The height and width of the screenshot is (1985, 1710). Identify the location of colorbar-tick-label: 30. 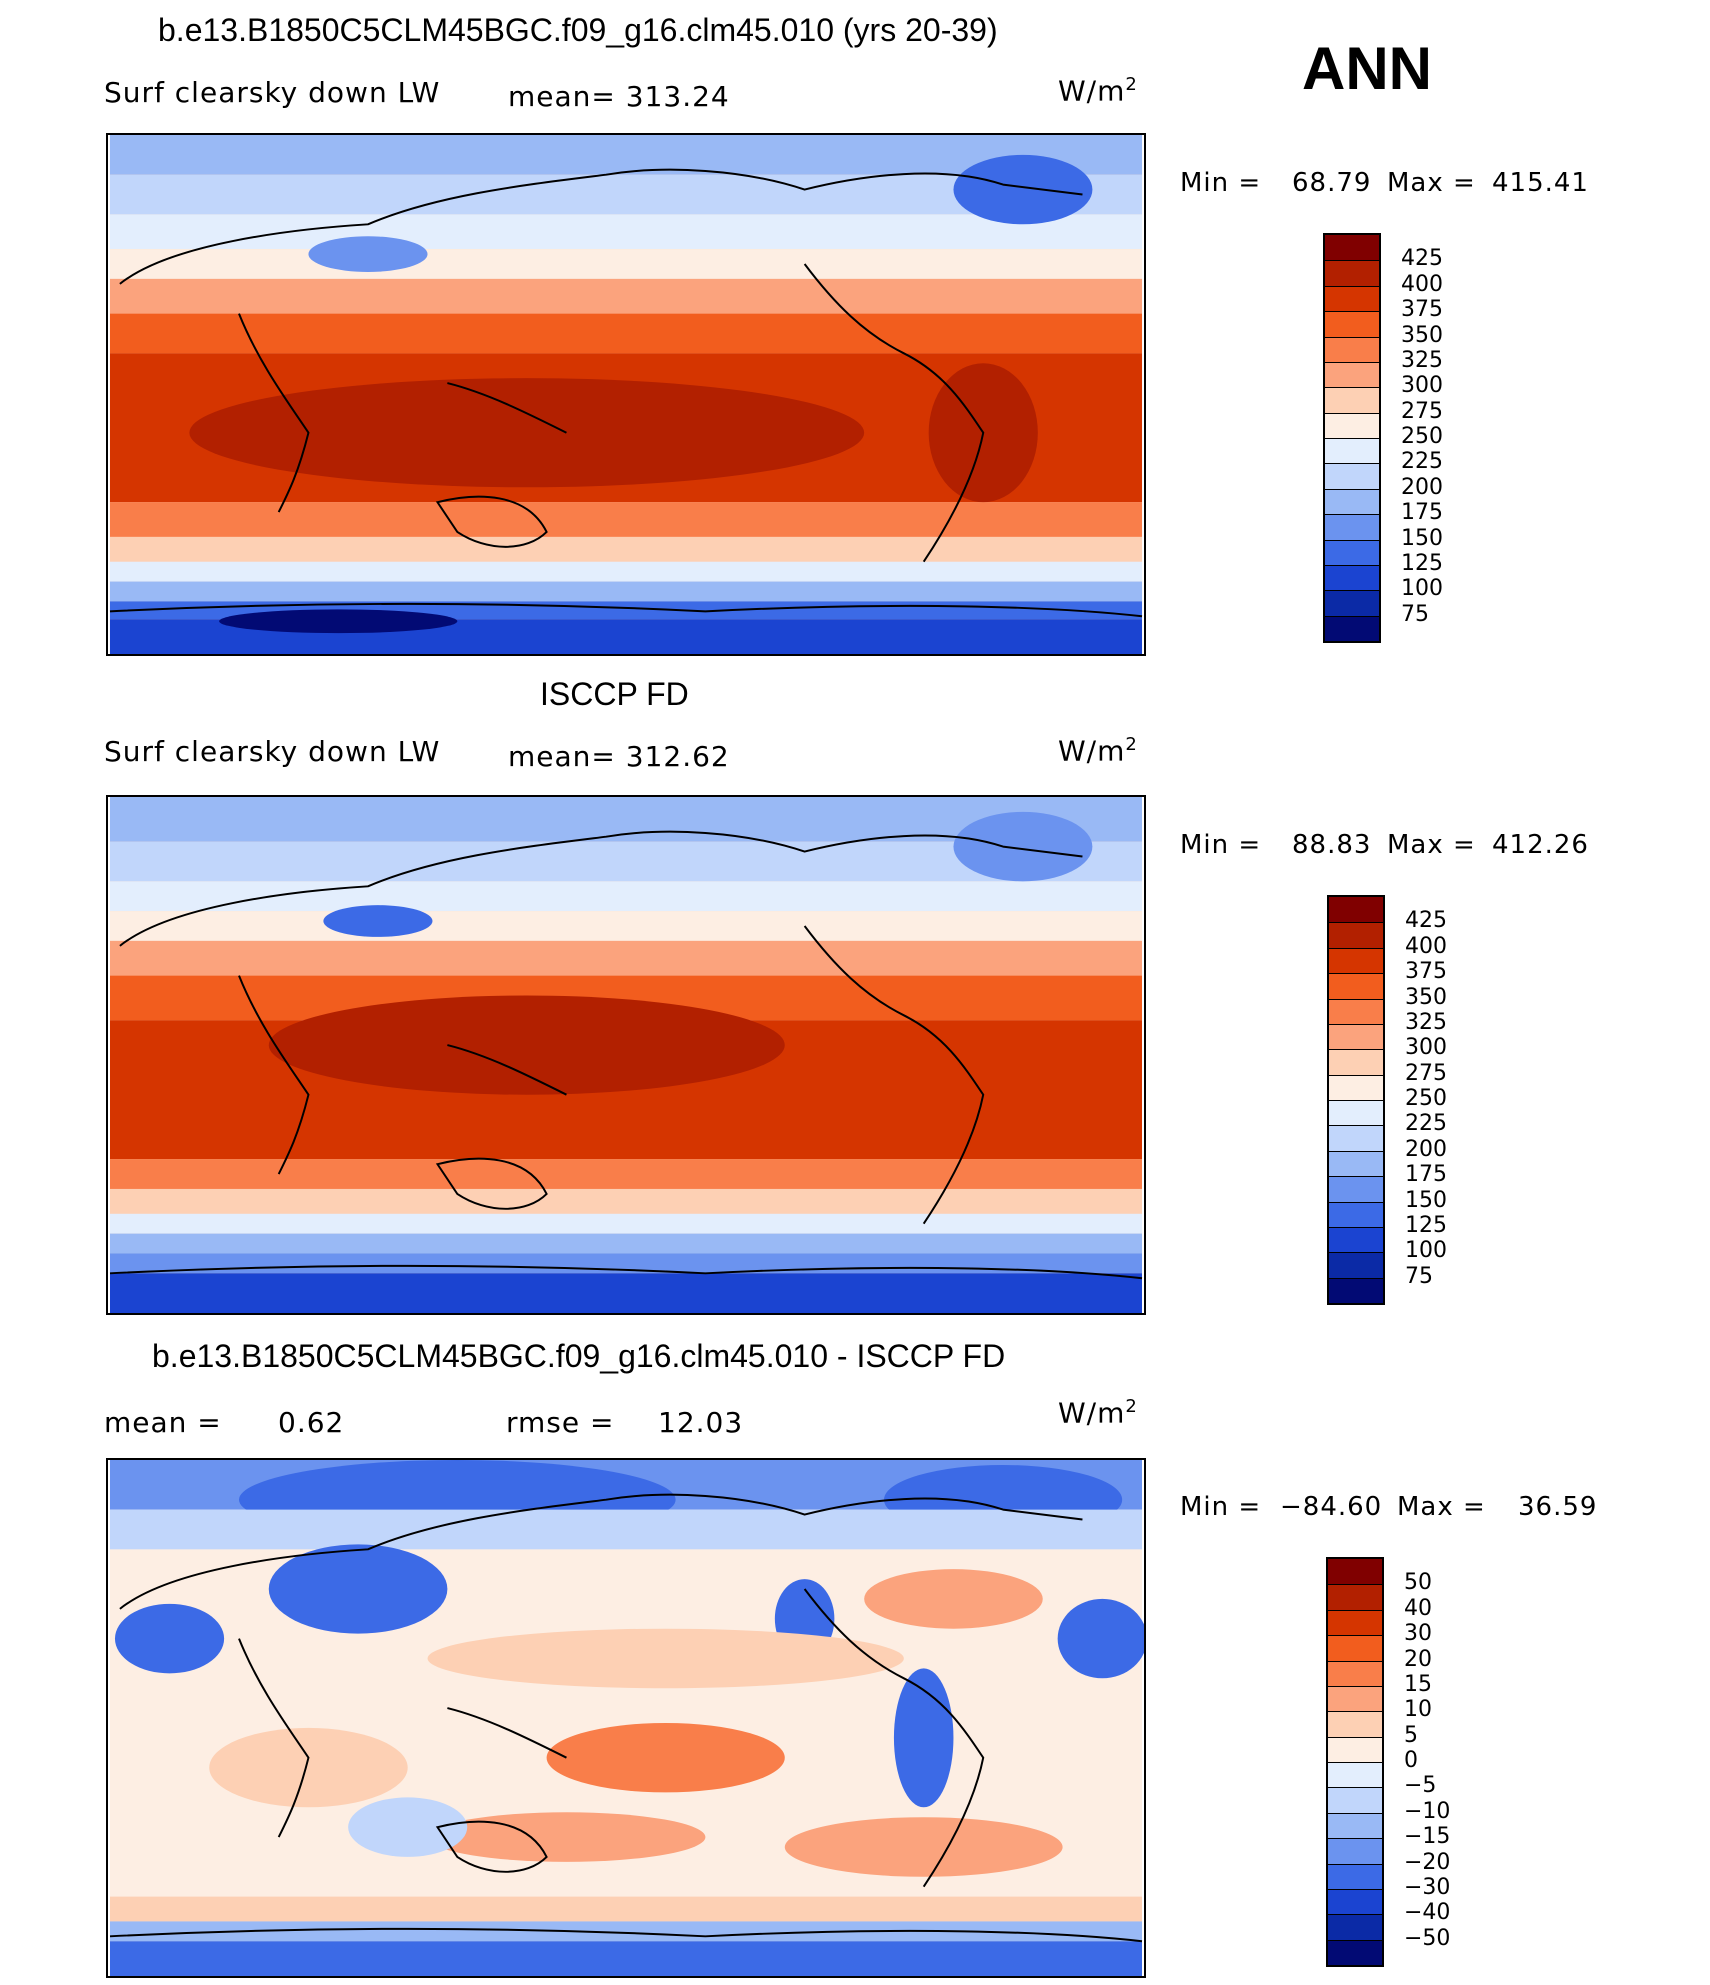
(1418, 1634).